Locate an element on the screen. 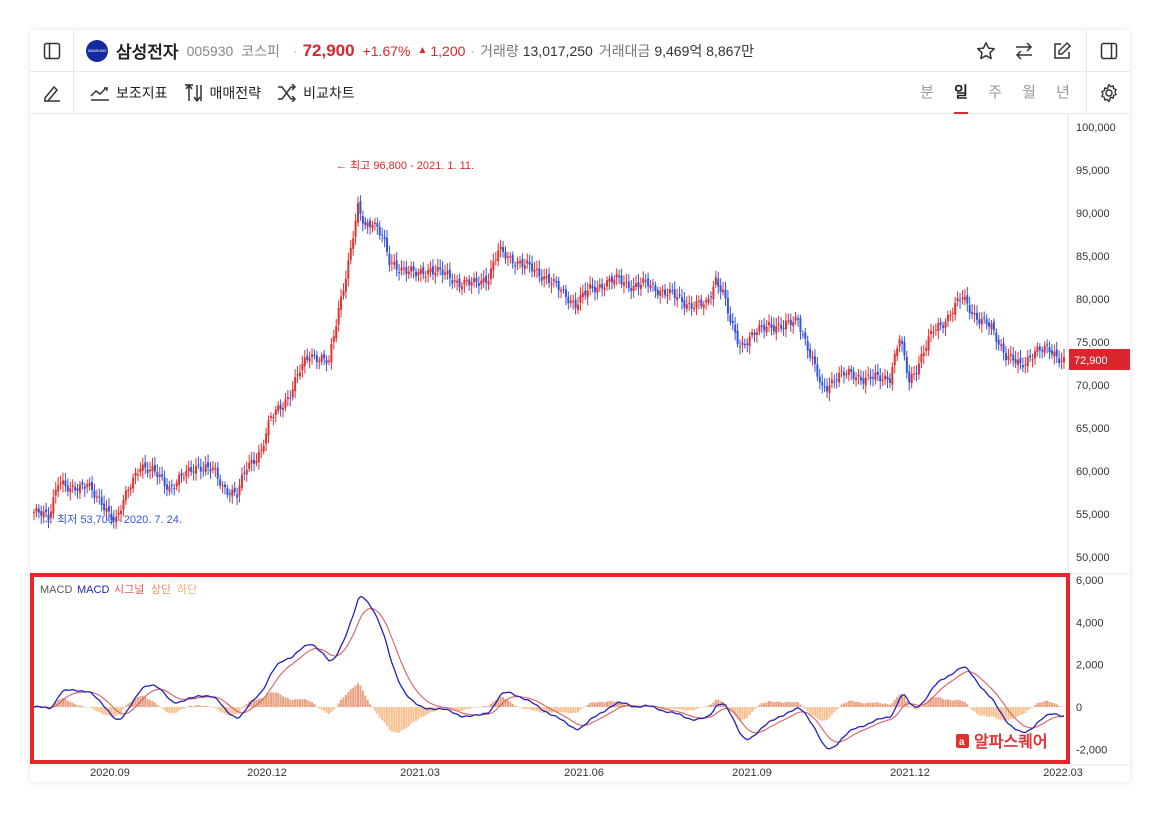  legend-macd: MACD is located at coordinates (93, 590).